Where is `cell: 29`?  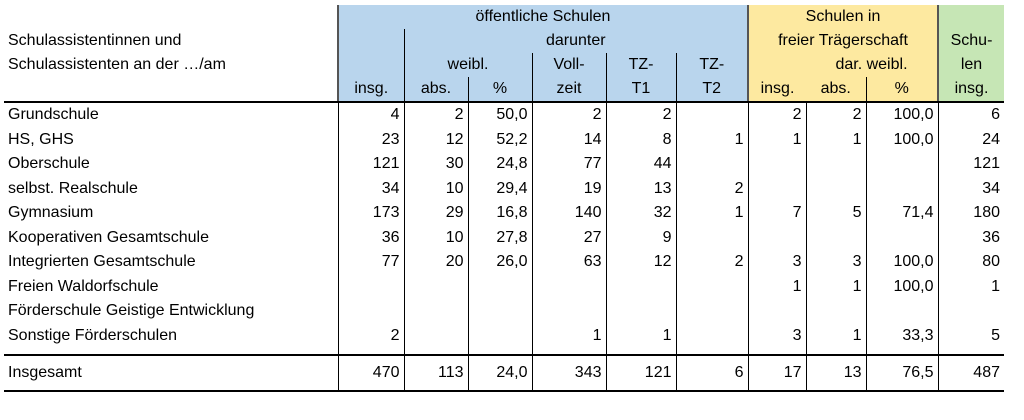
cell: 29 is located at coordinates (435, 213).